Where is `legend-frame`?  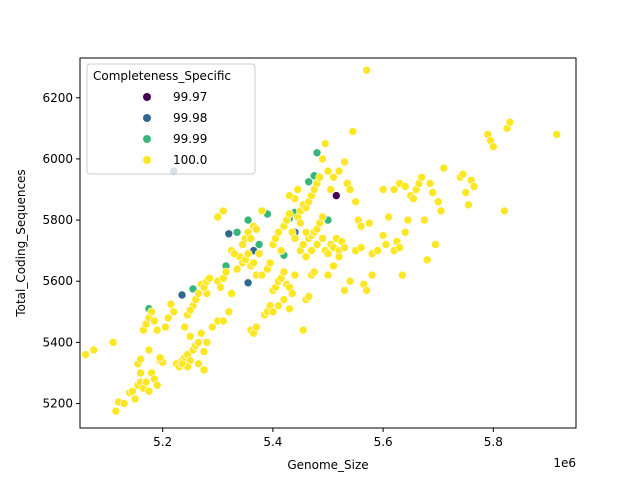 legend-frame is located at coordinates (171, 119).